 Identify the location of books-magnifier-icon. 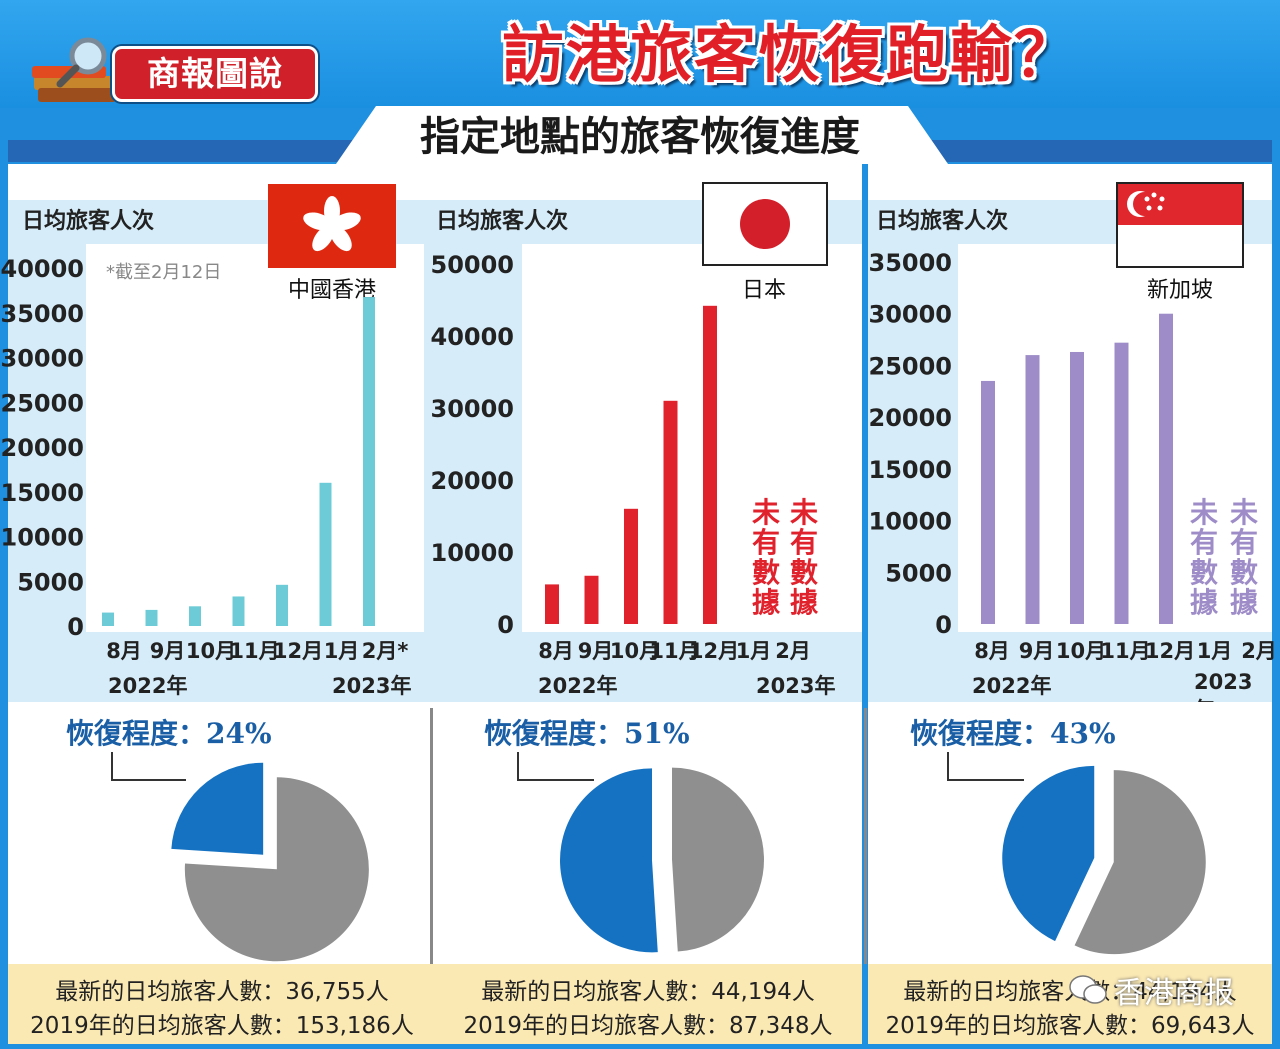
(74, 69).